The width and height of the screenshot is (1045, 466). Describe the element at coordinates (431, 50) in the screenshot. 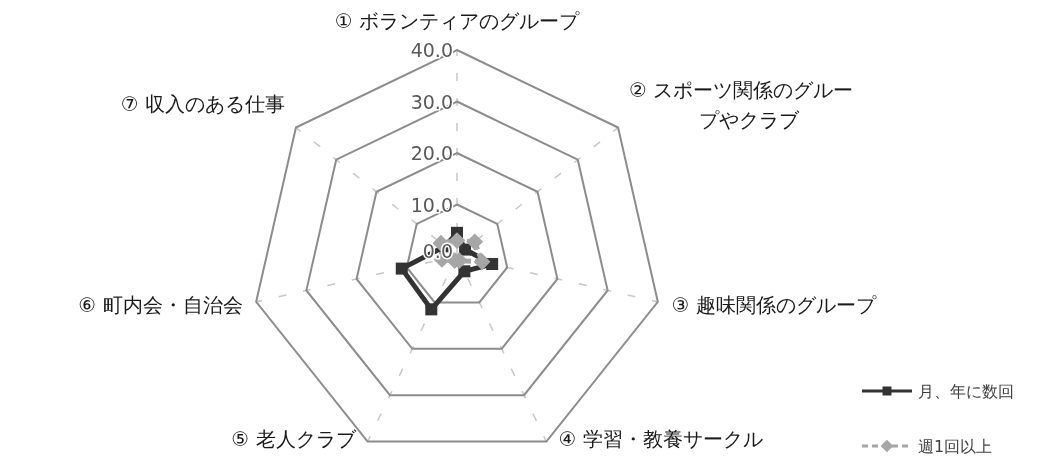

I see `y-tick-label: 40.0` at that location.